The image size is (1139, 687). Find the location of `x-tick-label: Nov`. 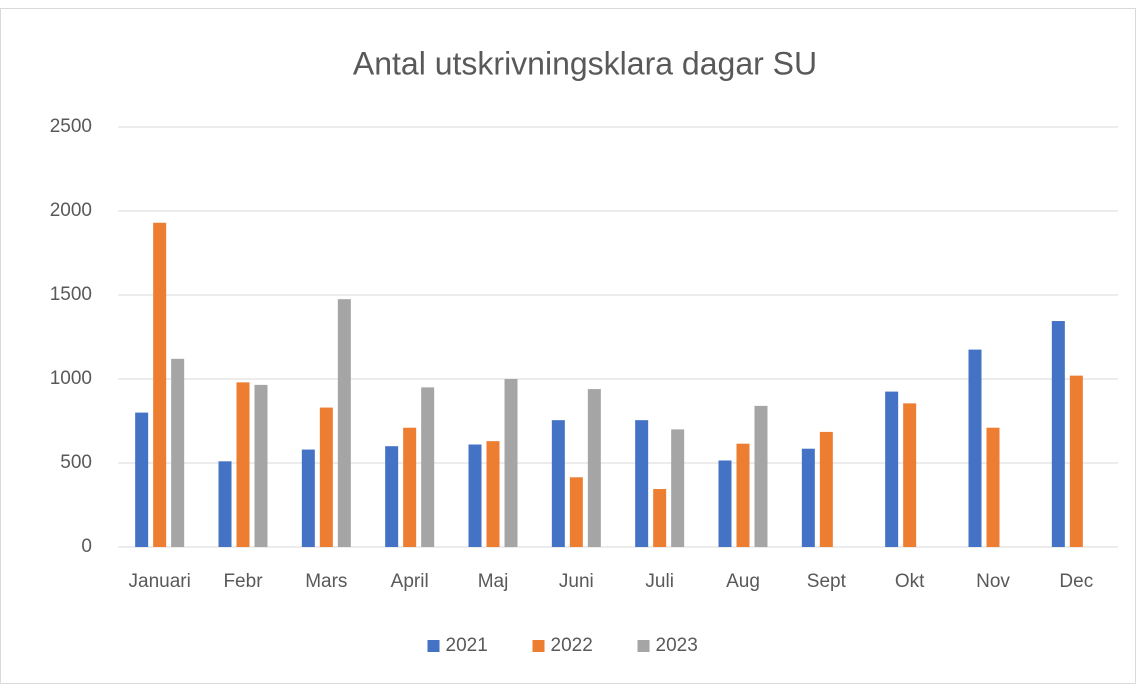

x-tick-label: Nov is located at coordinates (993, 581).